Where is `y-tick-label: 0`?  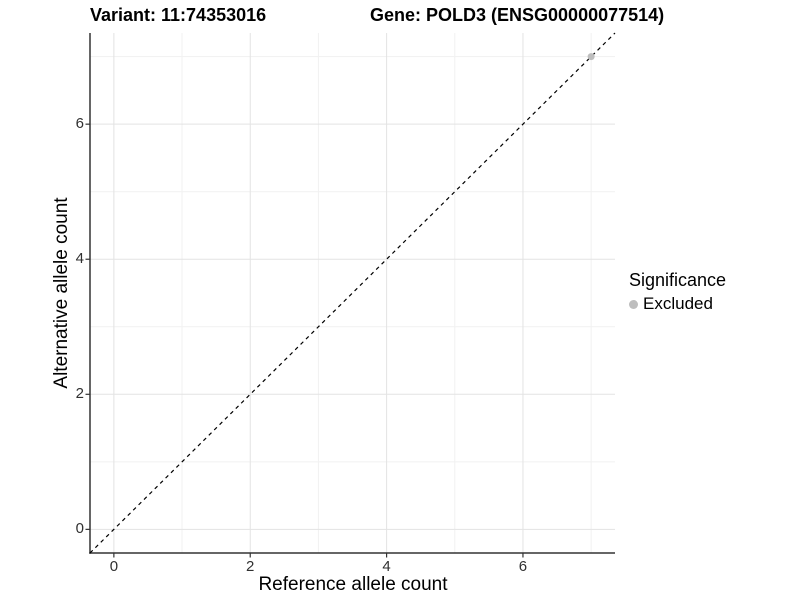 y-tick-label: 0 is located at coordinates (79, 529).